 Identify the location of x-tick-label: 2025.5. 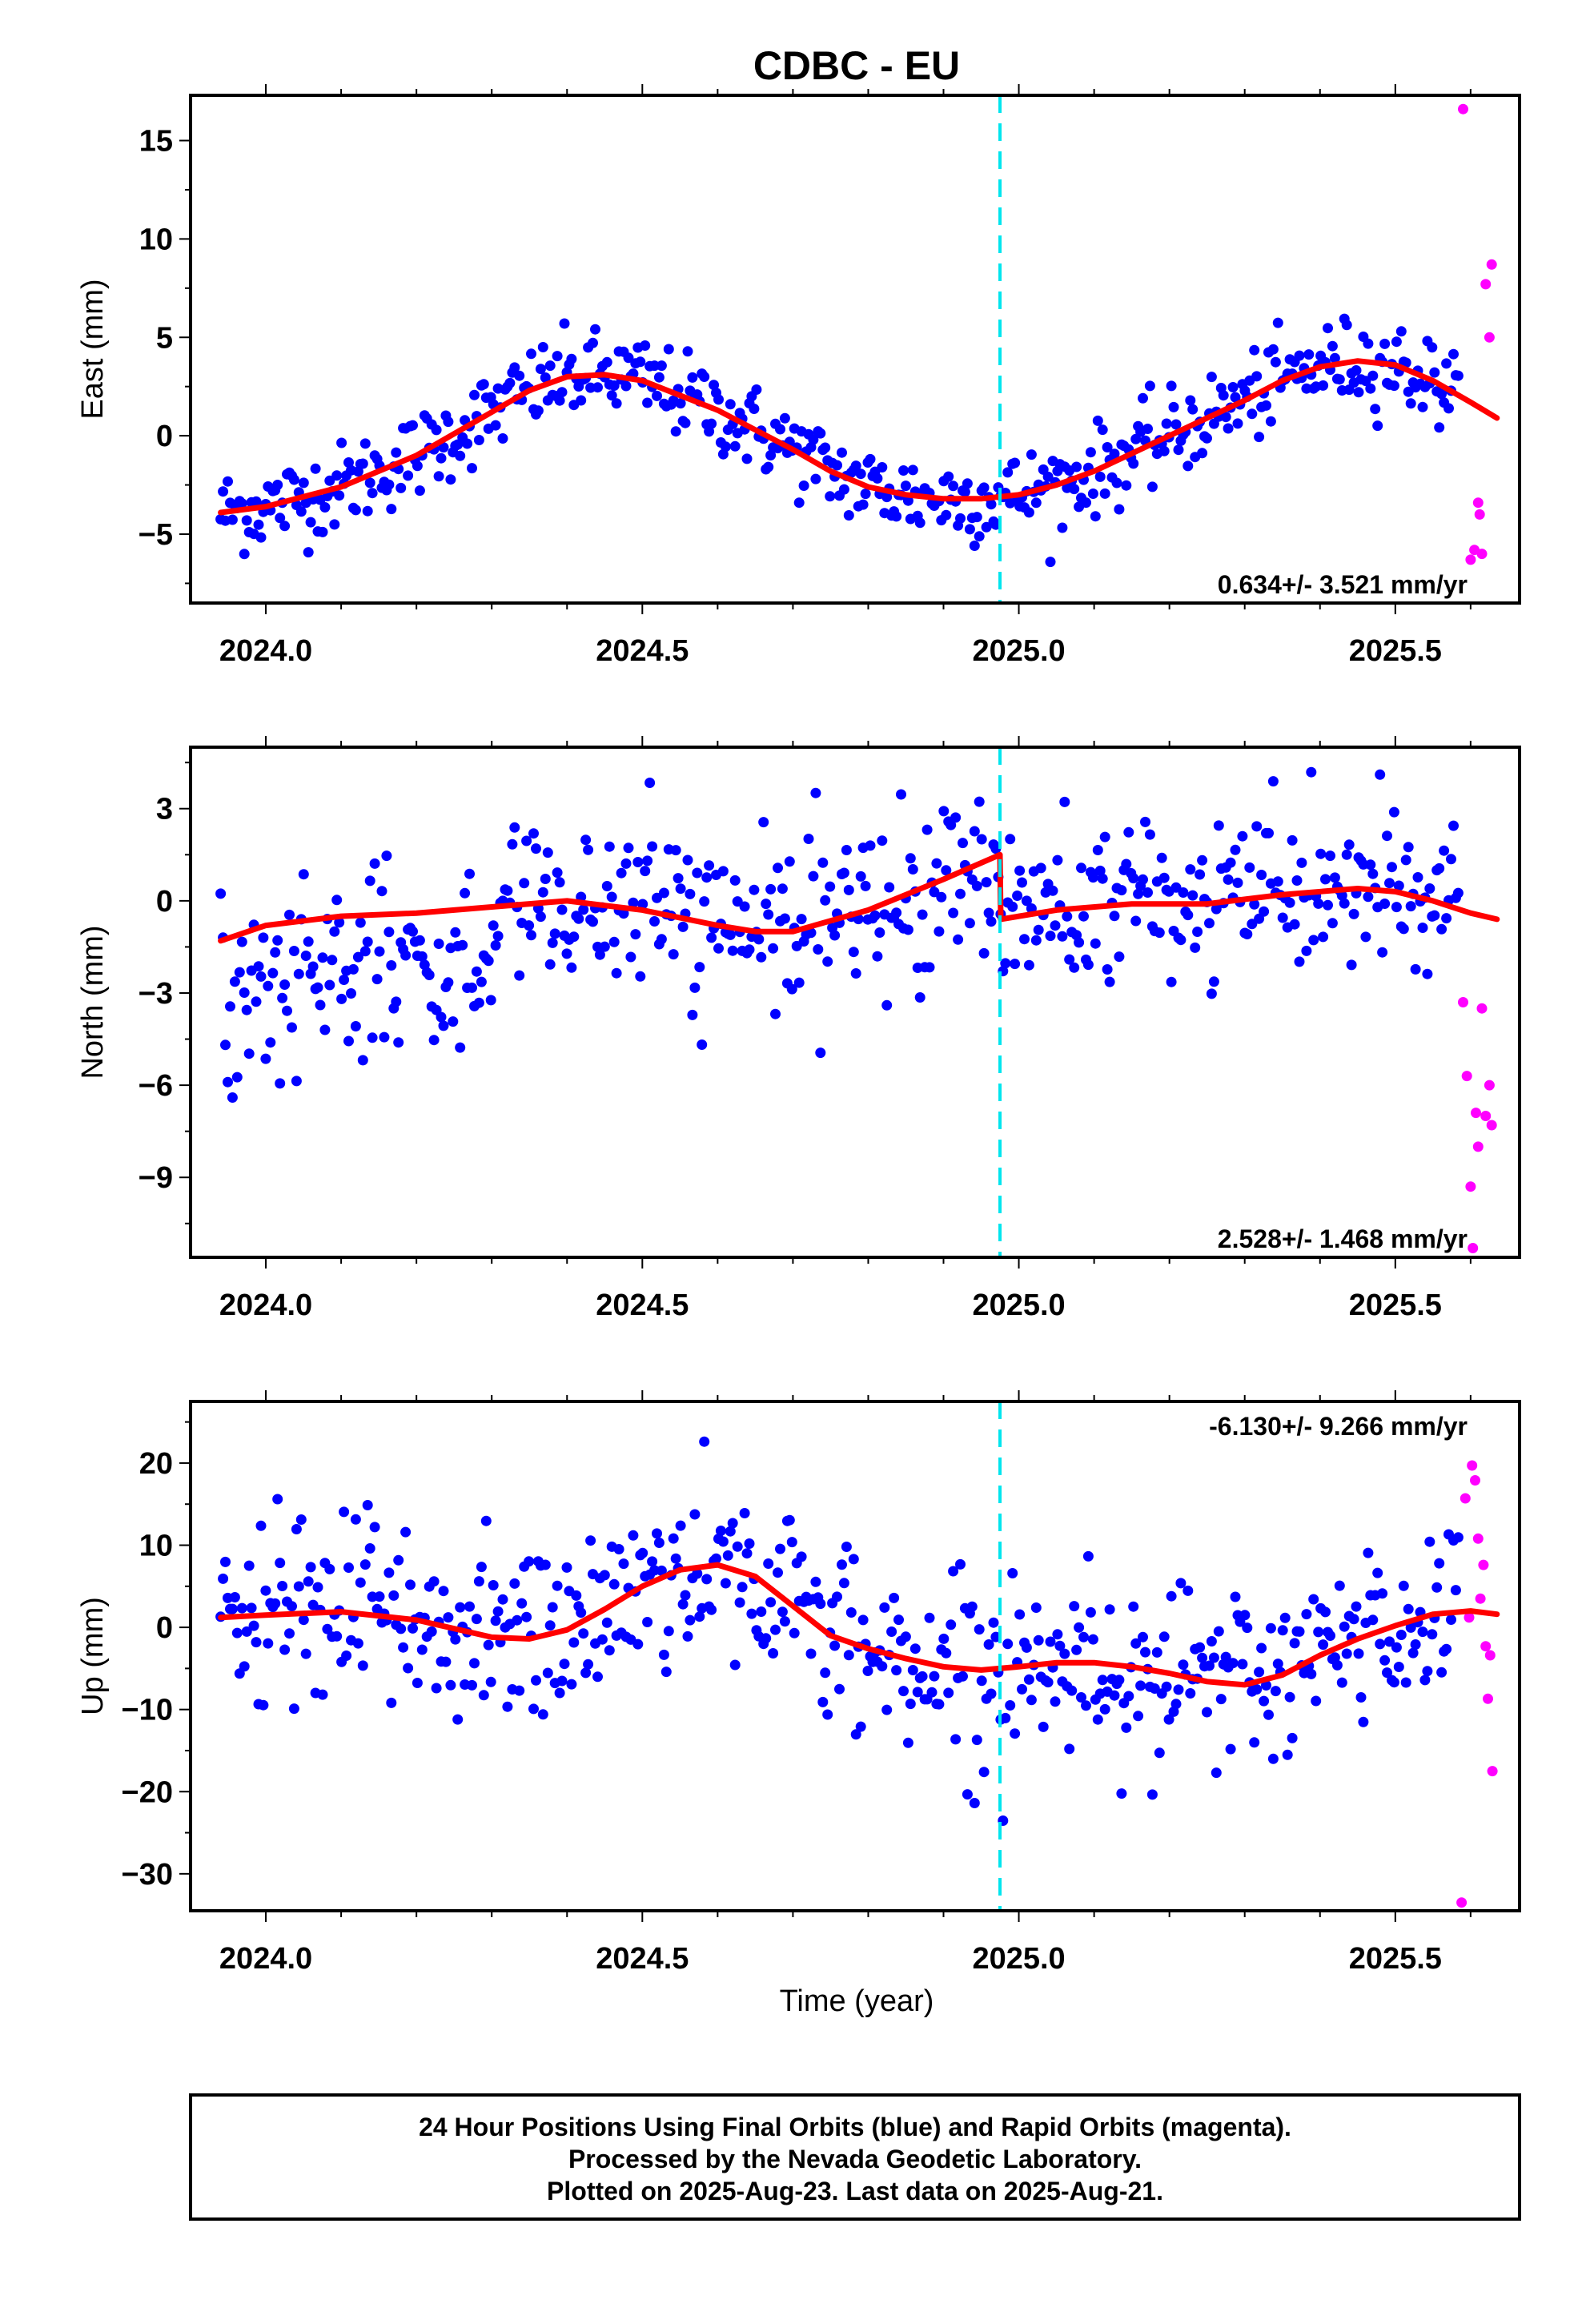
(1395, 1959).